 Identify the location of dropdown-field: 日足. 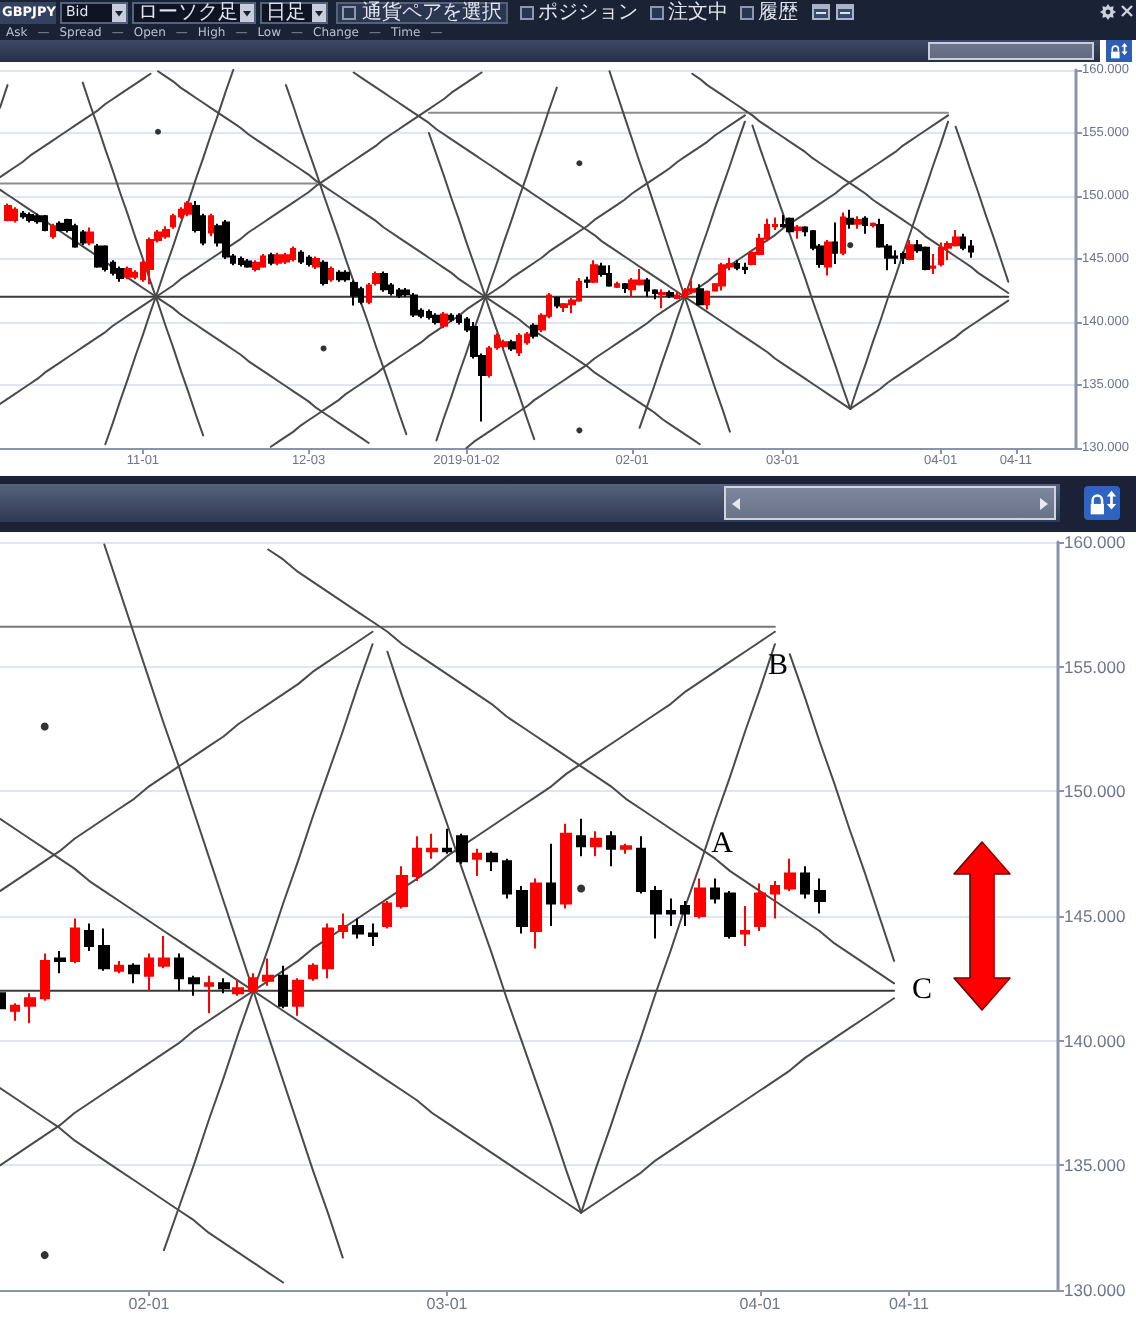
(294, 13).